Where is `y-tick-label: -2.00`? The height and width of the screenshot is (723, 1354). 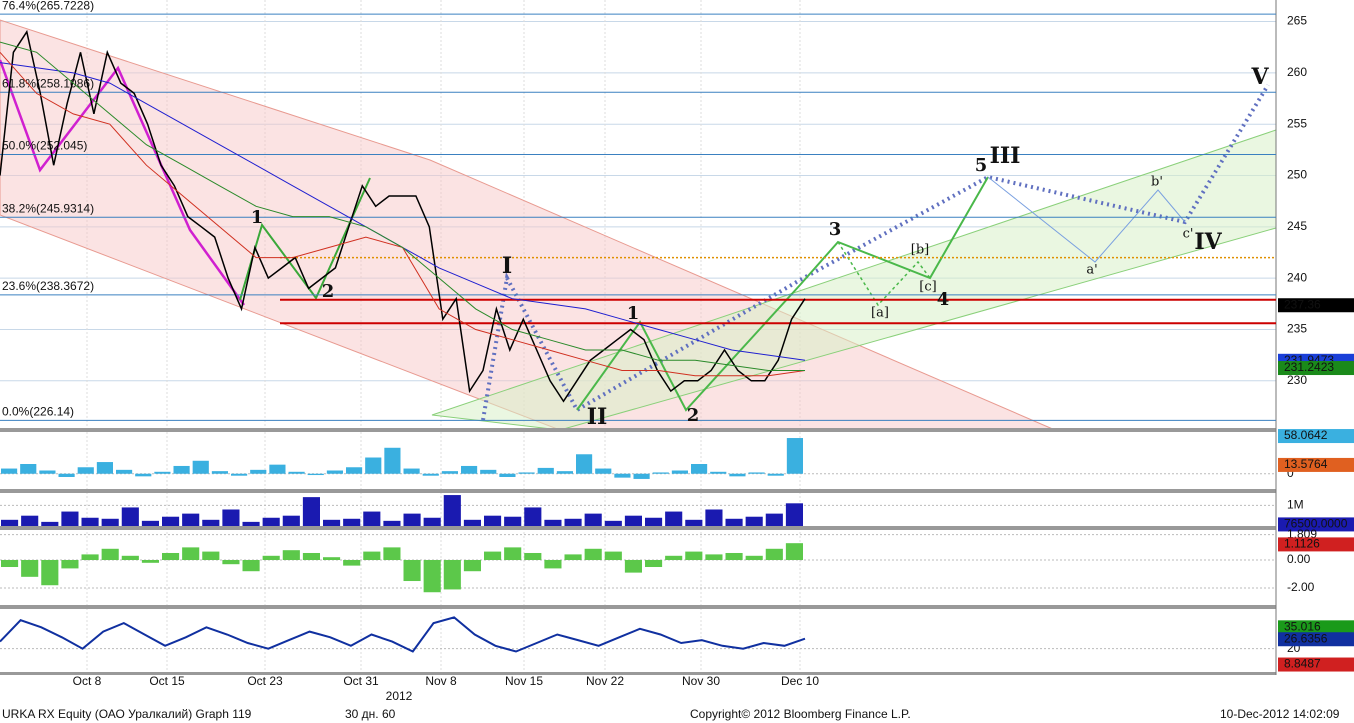 y-tick-label: -2.00 is located at coordinates (1301, 587).